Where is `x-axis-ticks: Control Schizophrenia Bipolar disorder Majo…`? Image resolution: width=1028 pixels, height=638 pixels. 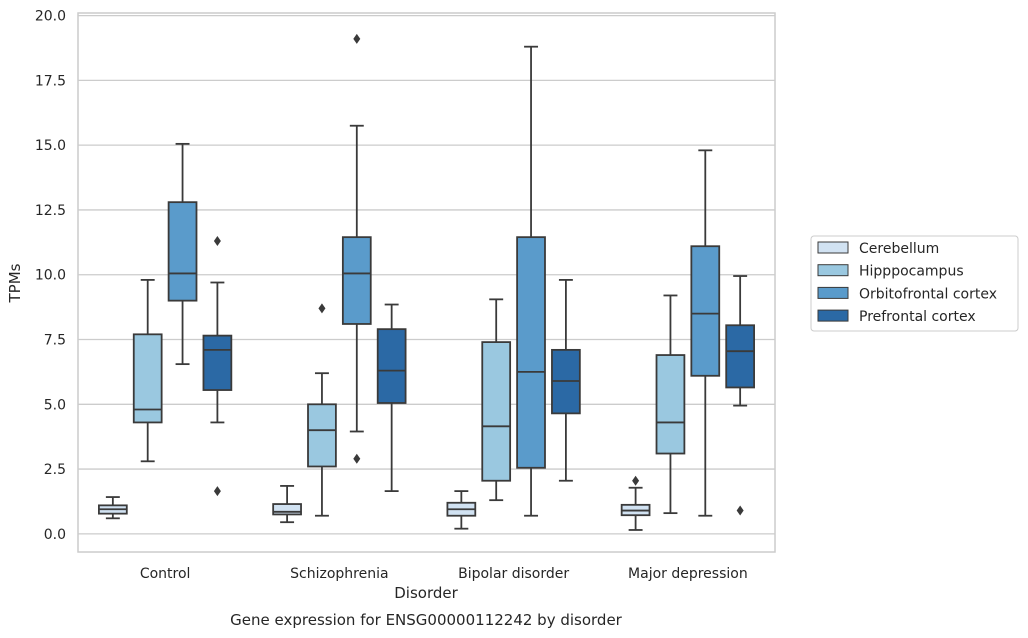
x-axis-ticks: Control Schizophrenia Bipolar disorder Majo… is located at coordinates (444, 574).